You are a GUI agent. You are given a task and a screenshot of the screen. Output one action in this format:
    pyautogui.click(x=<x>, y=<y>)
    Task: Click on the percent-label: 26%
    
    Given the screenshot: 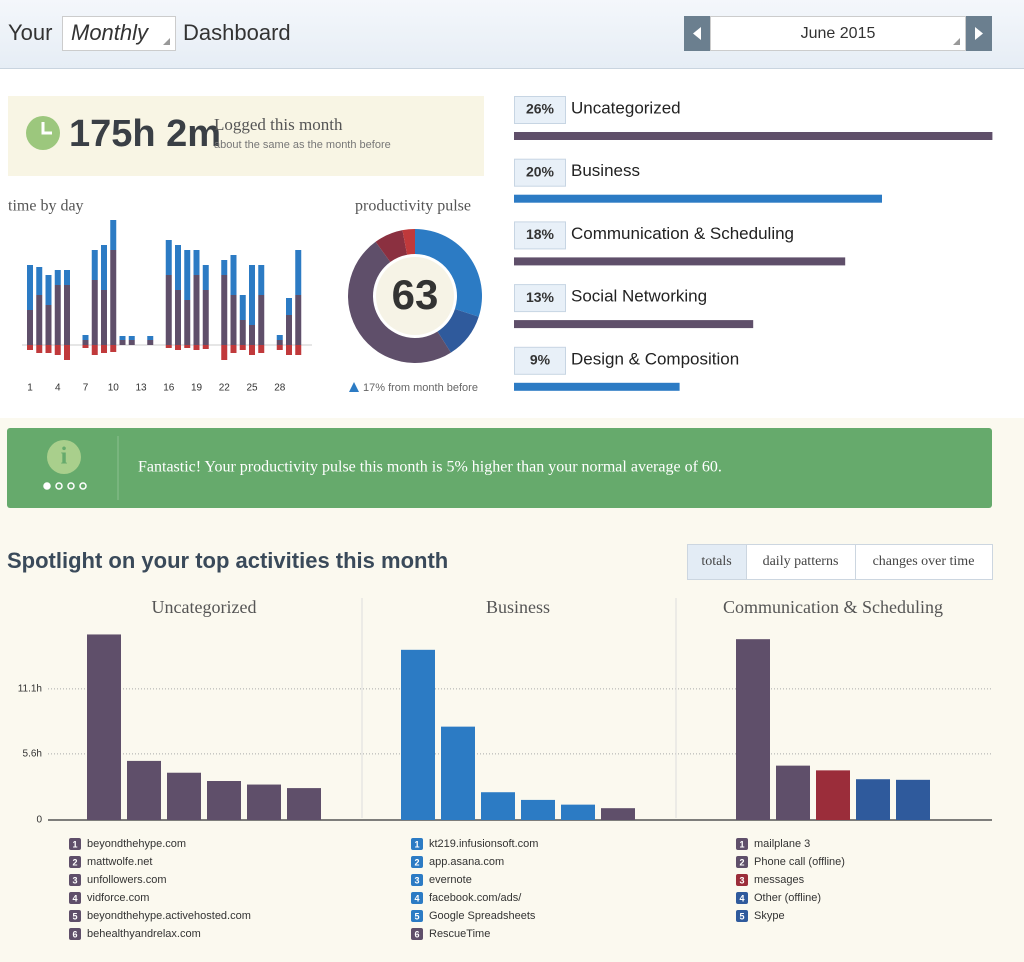 What is the action you would take?
    pyautogui.click(x=540, y=109)
    